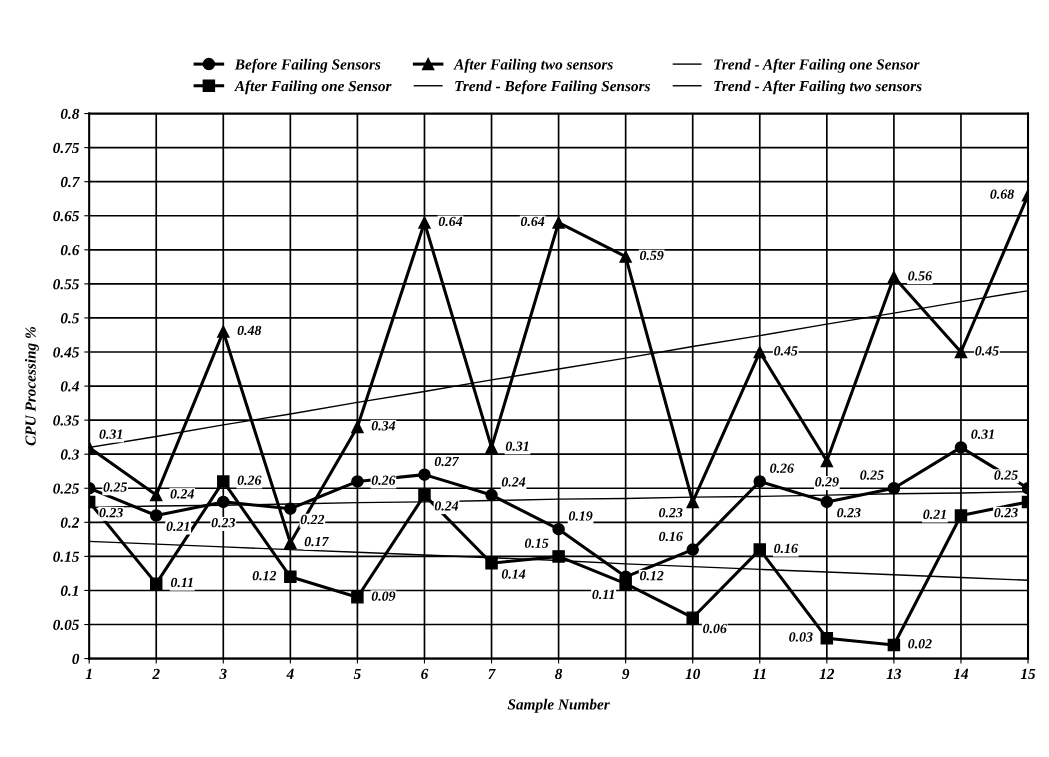  What do you see at coordinates (817, 65) in the screenshot?
I see `legend-label: Trend - After Failing one Sensor` at bounding box center [817, 65].